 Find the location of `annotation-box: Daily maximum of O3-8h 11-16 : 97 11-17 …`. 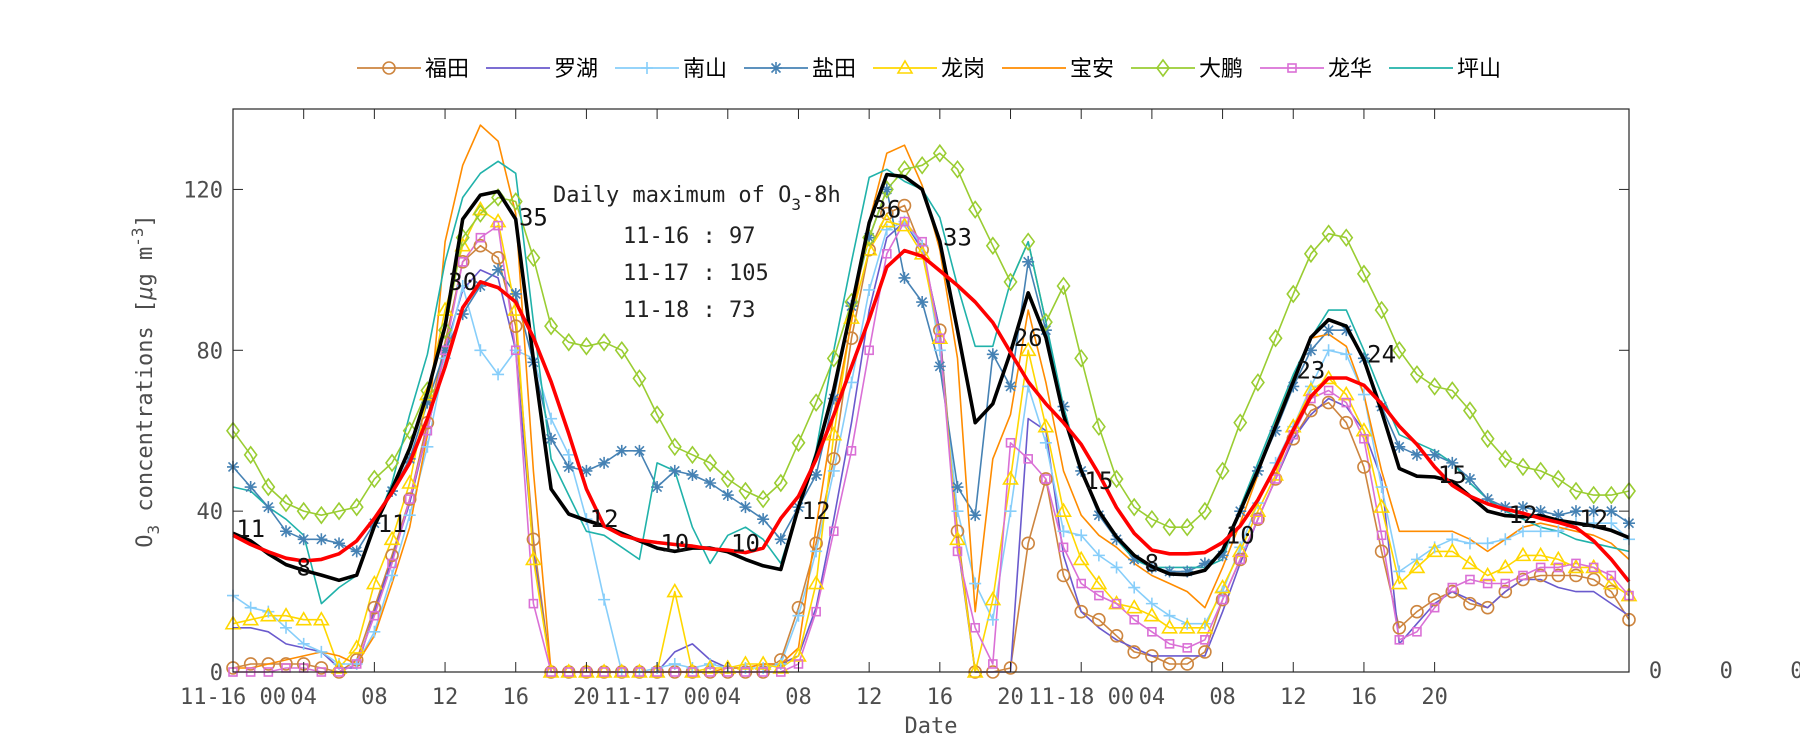

annotation-box: Daily maximum of O3-8h 11-16 : 97 11-17 … is located at coordinates (697, 253).